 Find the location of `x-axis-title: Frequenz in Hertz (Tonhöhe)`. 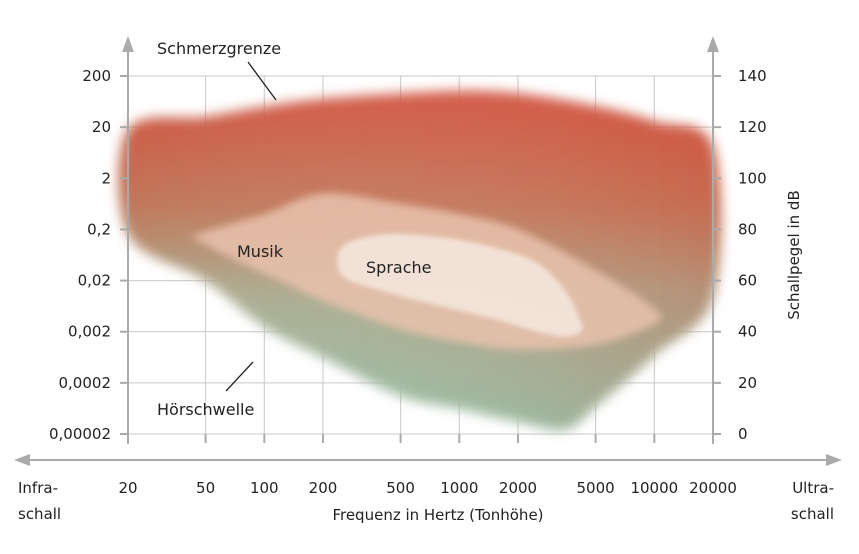

x-axis-title: Frequenz in Hertz (Tonhöhe) is located at coordinates (437, 515).